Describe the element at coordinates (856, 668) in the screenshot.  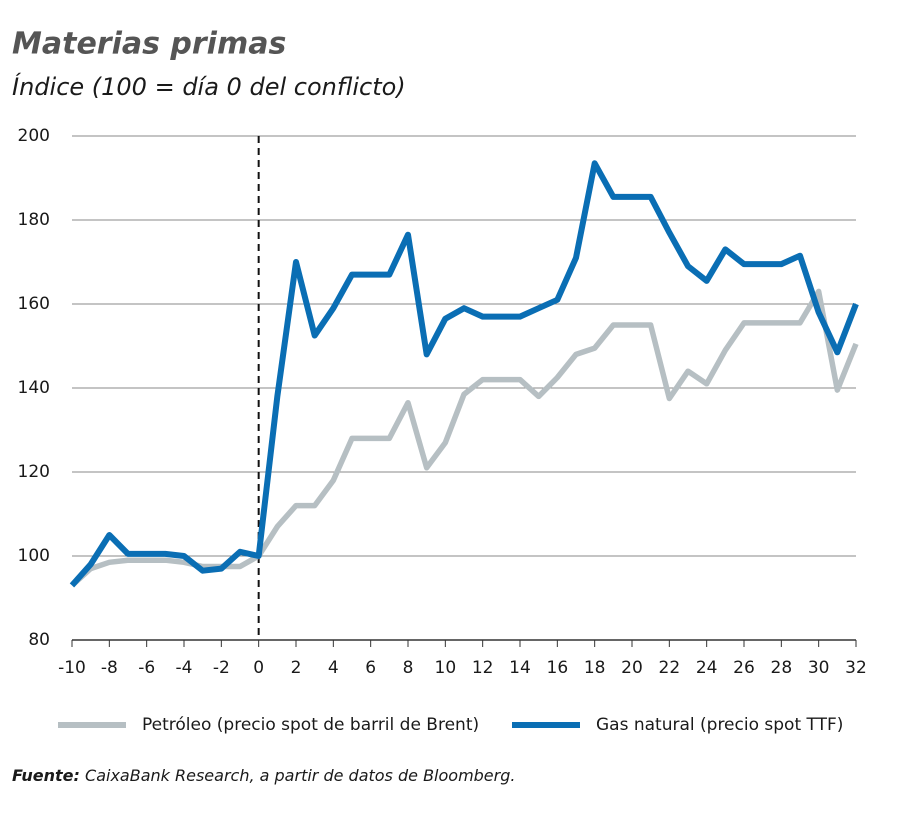
I see `x-tick-label: 32` at that location.